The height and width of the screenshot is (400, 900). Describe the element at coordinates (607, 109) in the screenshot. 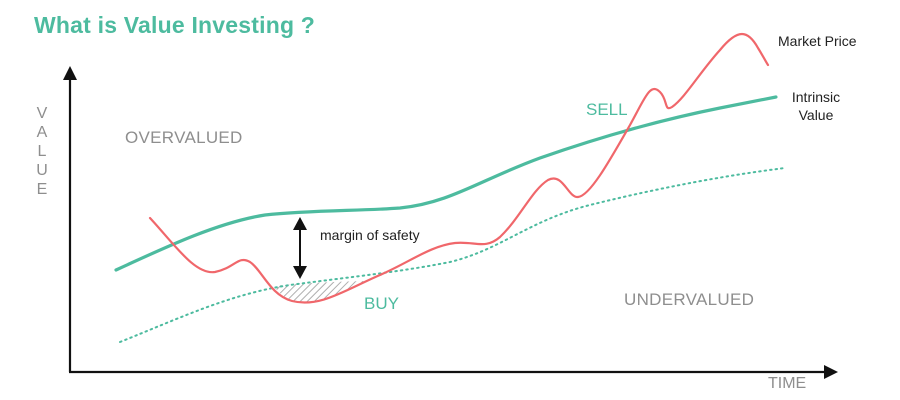

I see `sell-label: SELL` at that location.